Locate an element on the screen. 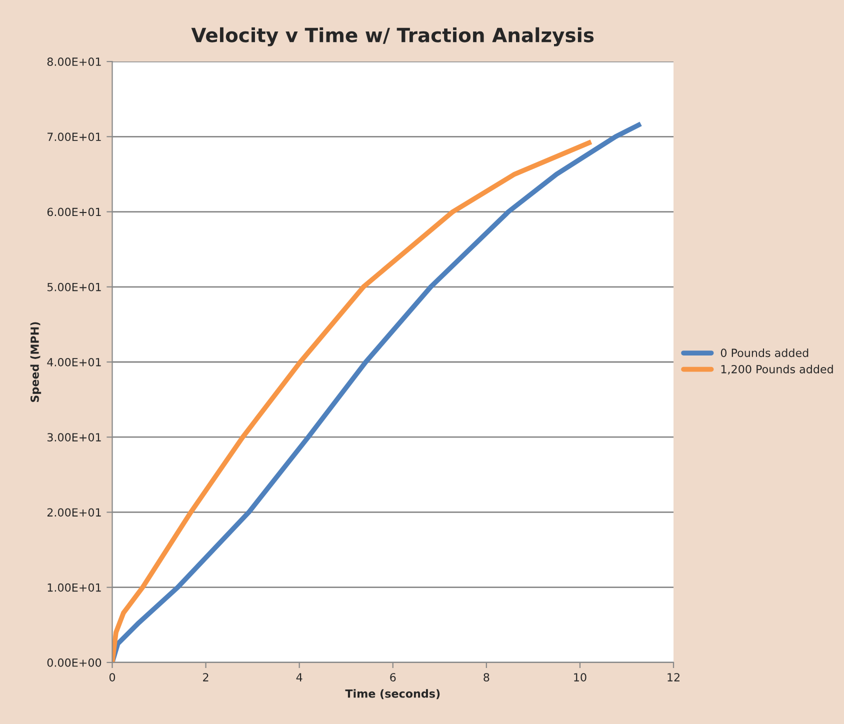  x-tick-label: 0 is located at coordinates (112, 677).